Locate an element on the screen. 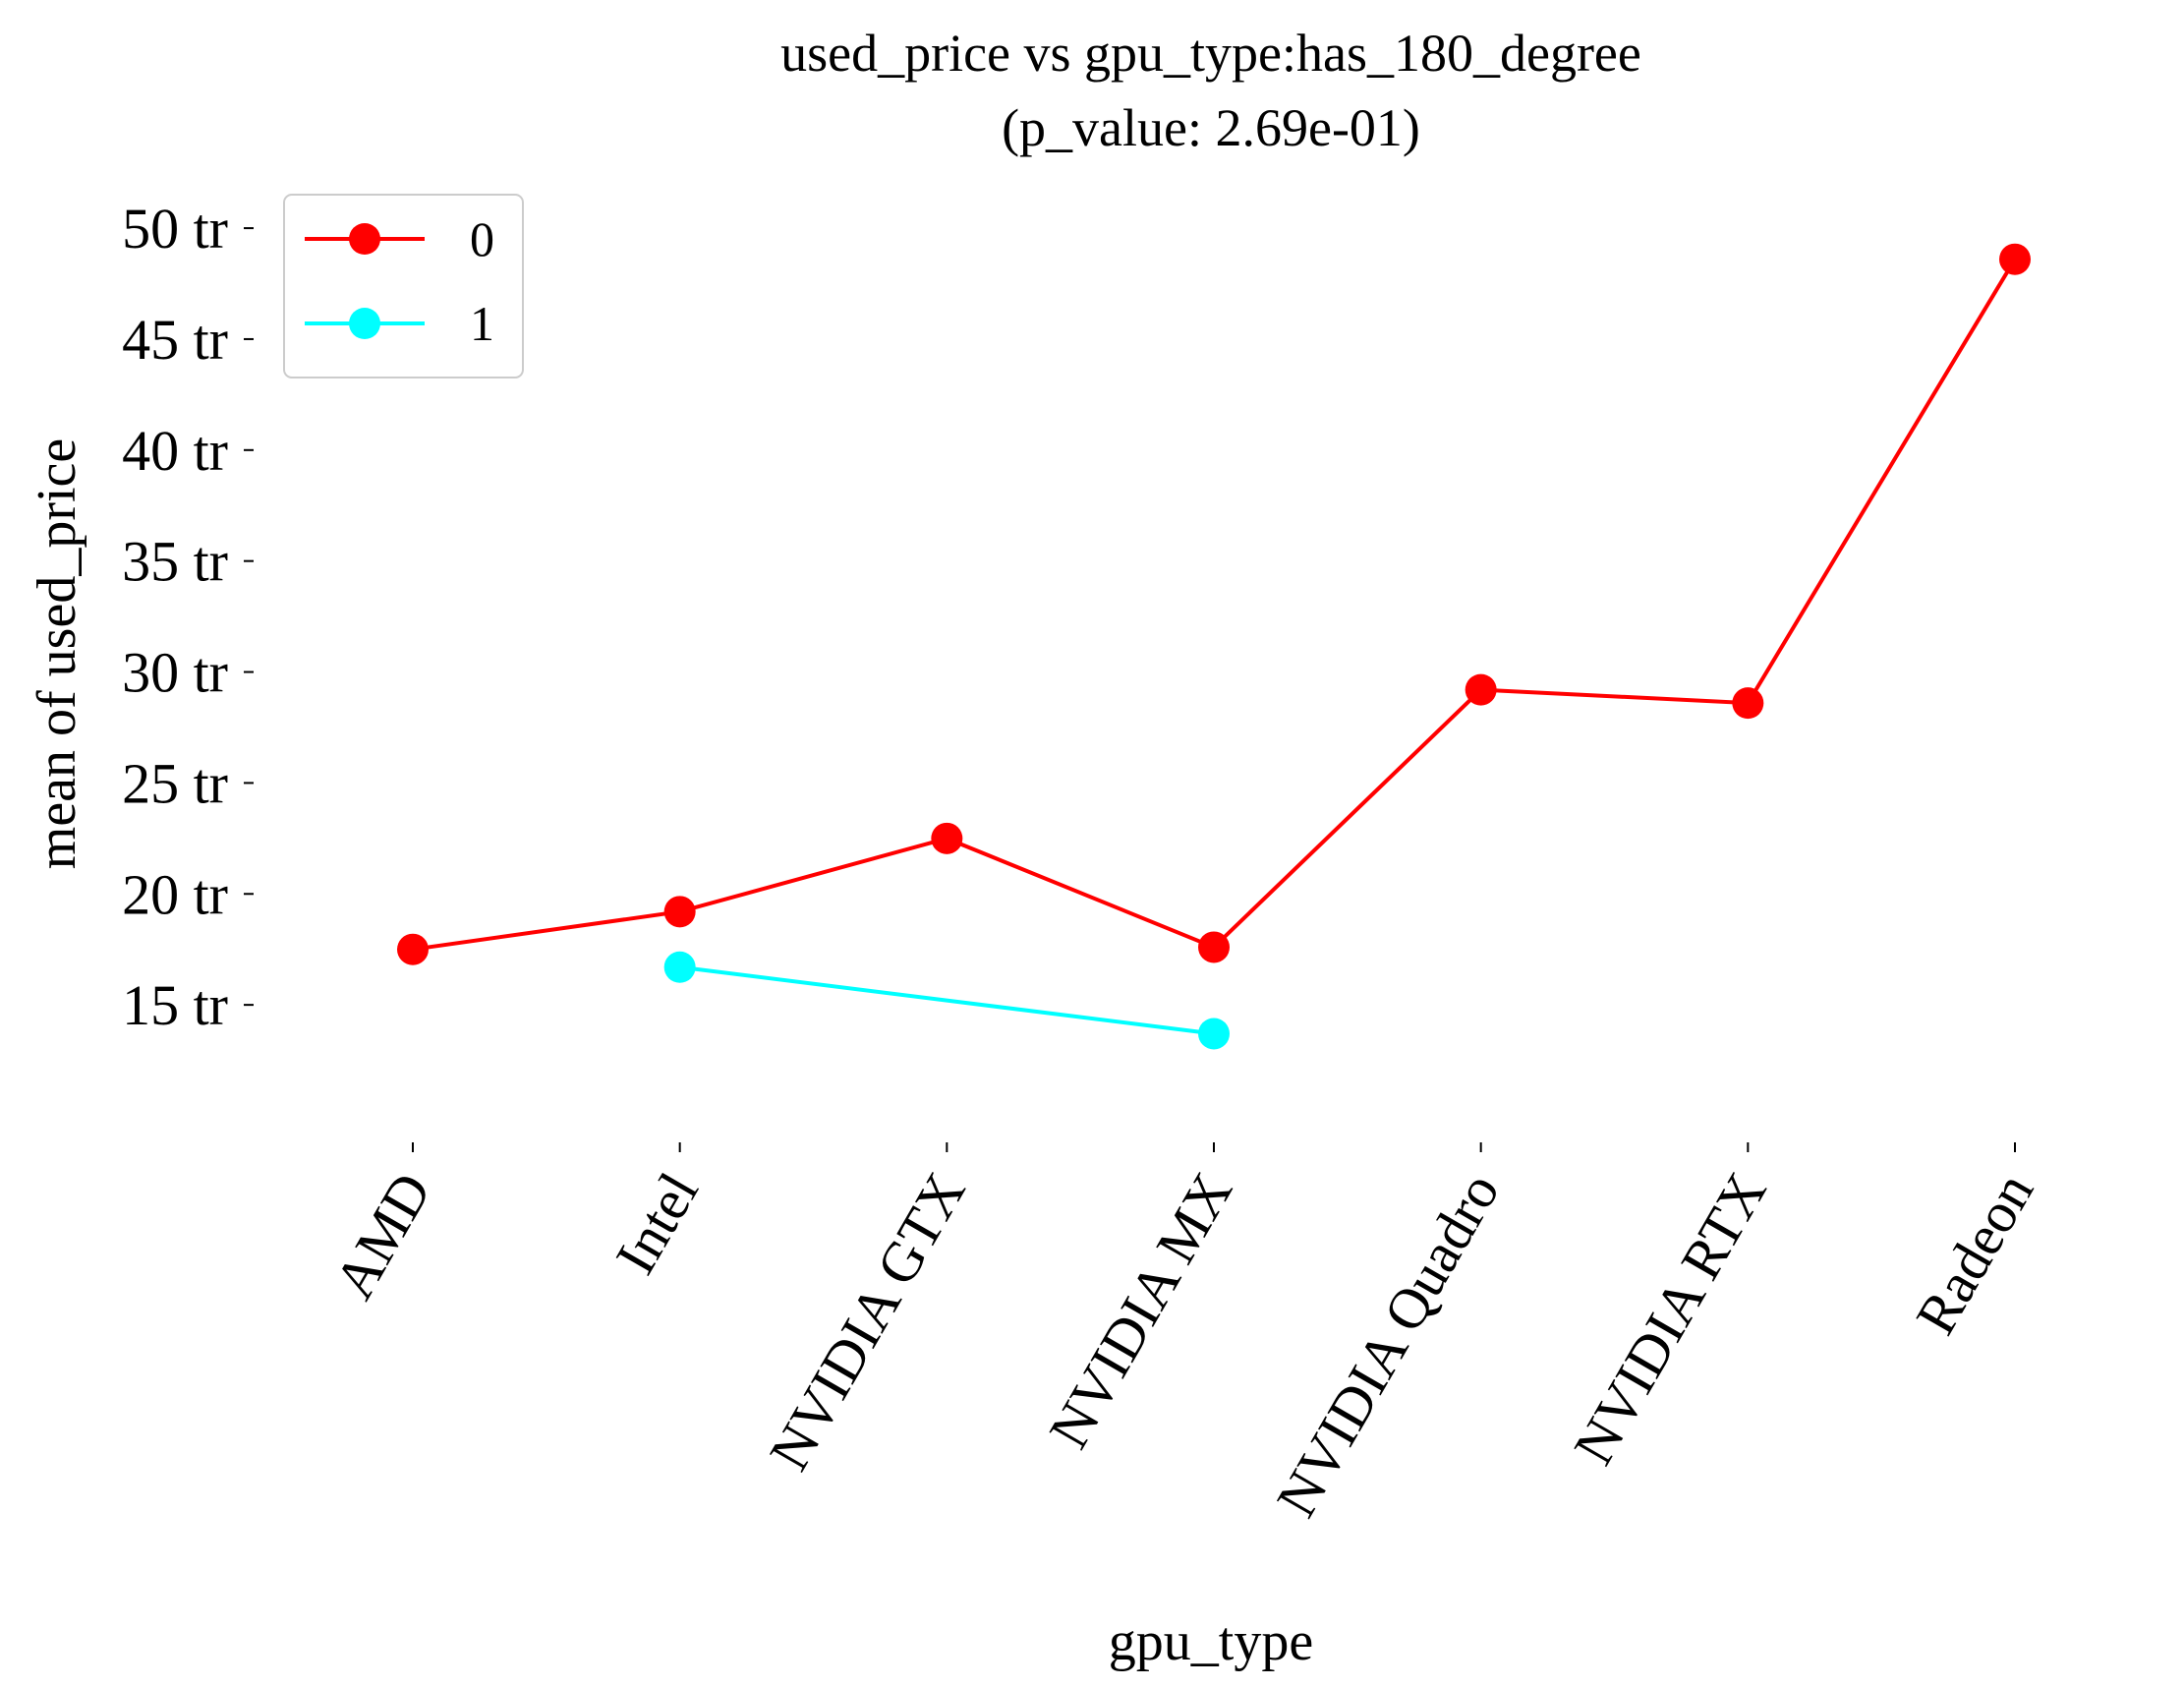  y-axis: 15 tr 20 tr 25 tr 30 tr 35 tr 40 tr 45 tr 50 tr is located at coordinates (188, 617).